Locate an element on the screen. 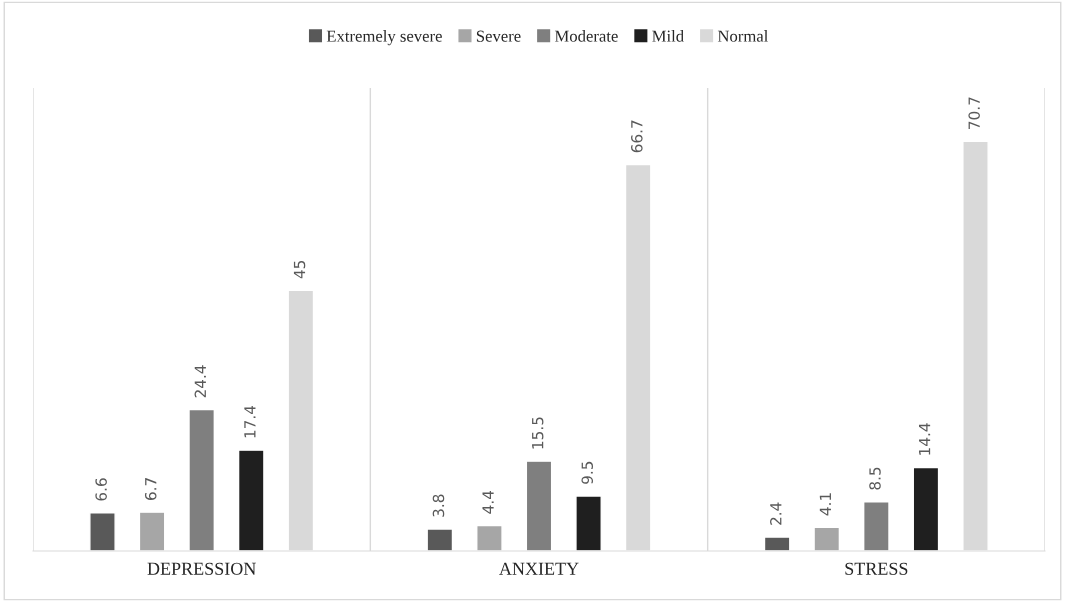  data-label: 9.5 is located at coordinates (587, 472).